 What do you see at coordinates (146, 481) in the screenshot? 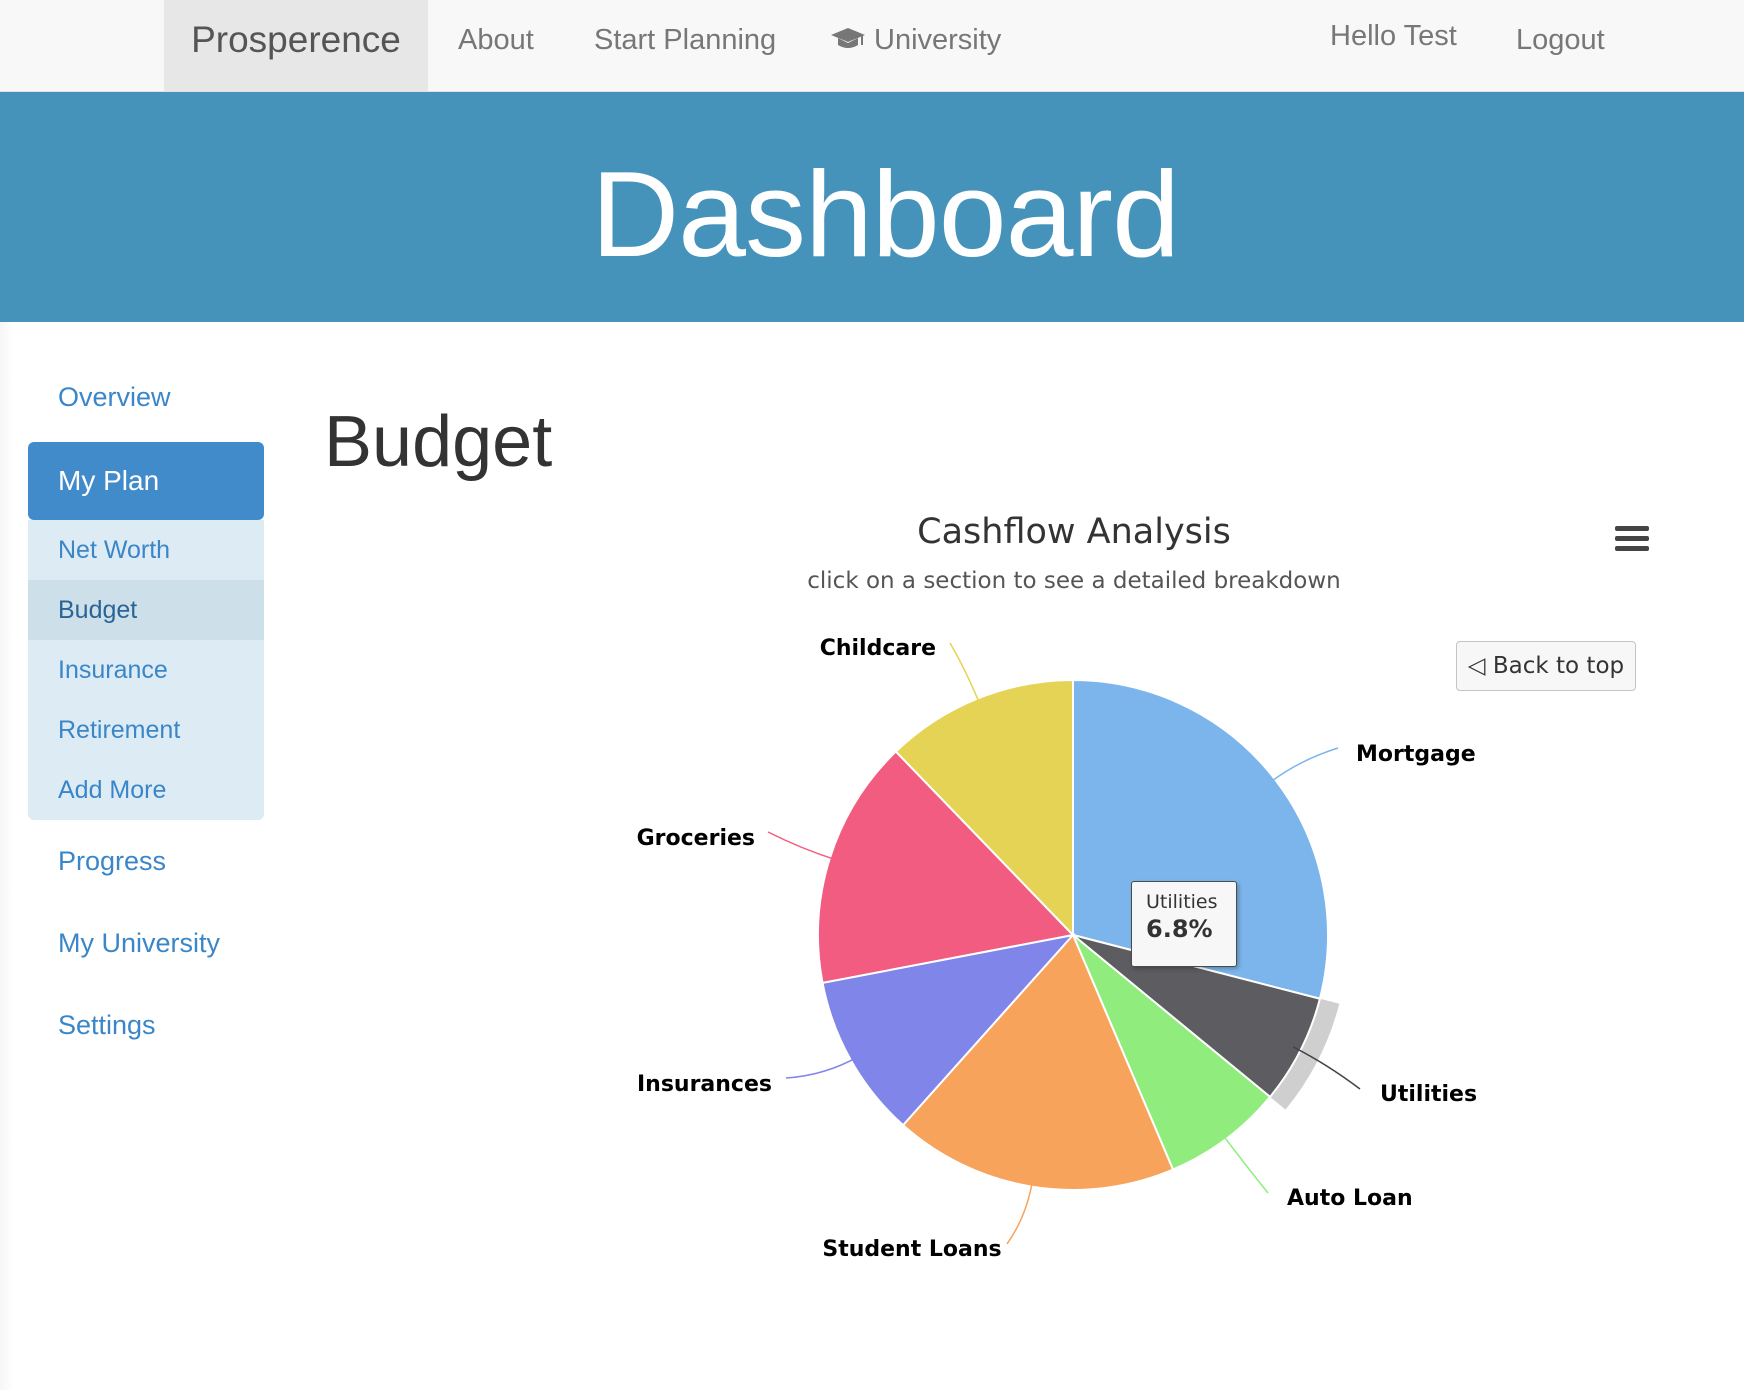
I see `sidebar-my-plan: My Plan` at bounding box center [146, 481].